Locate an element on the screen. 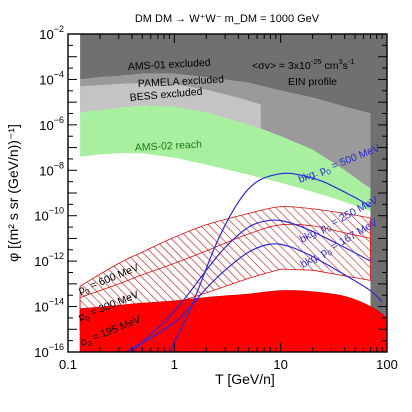  x-axis-title: T [GeV/n] is located at coordinates (245, 379).